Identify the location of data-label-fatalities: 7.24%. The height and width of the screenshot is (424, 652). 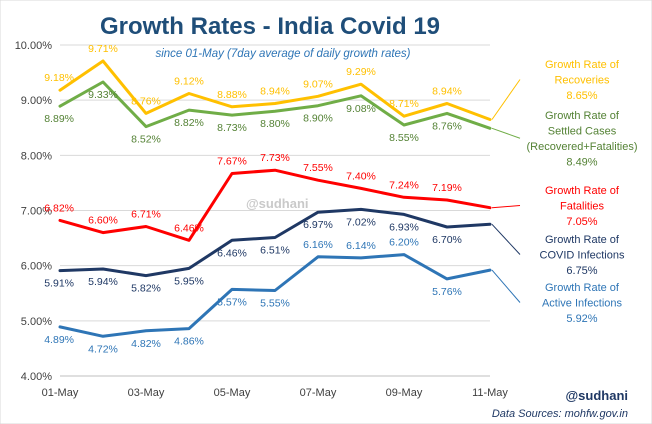
(404, 185).